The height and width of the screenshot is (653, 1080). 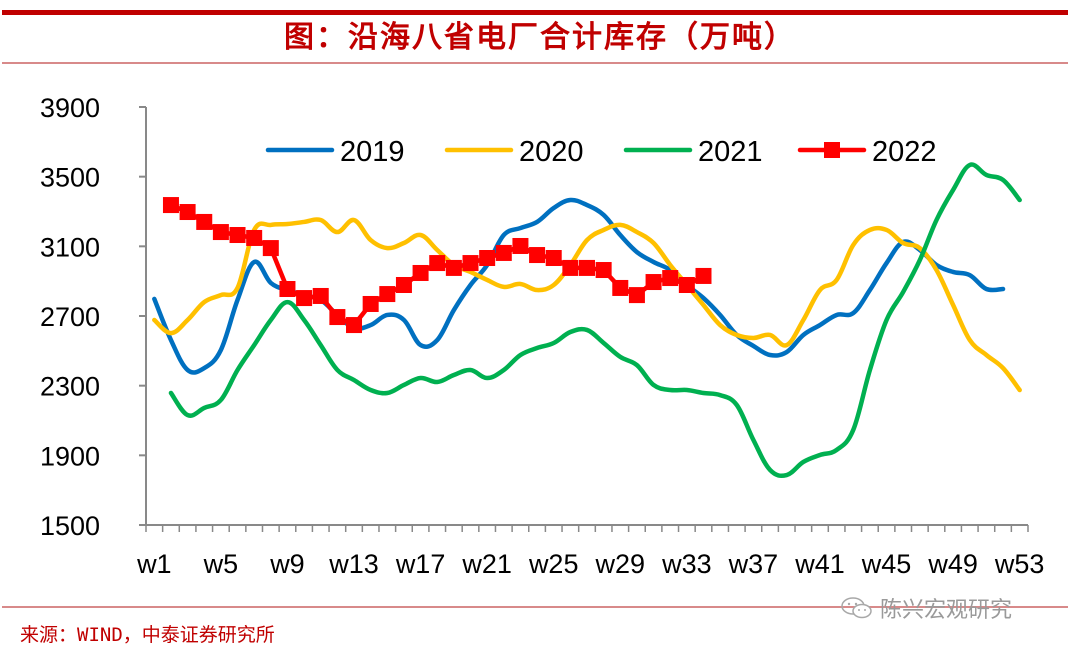 What do you see at coordinates (620, 564) in the screenshot?
I see `x-tick-label: w29` at bounding box center [620, 564].